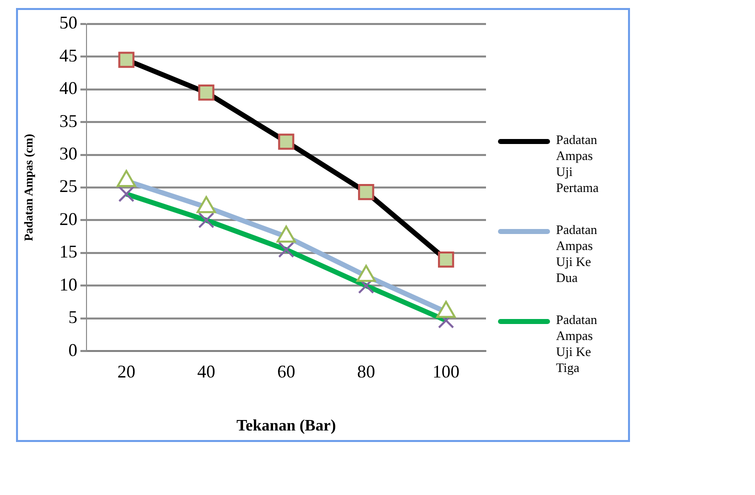  Describe the element at coordinates (366, 372) in the screenshot. I see `x-tick-label: 80` at that location.